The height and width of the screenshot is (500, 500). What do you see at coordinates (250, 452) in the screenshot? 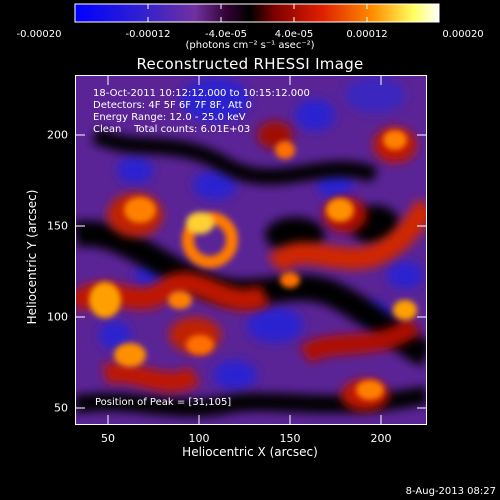
I see `x-axis-label: Heliocentric X (arcsec)` at bounding box center [250, 452].